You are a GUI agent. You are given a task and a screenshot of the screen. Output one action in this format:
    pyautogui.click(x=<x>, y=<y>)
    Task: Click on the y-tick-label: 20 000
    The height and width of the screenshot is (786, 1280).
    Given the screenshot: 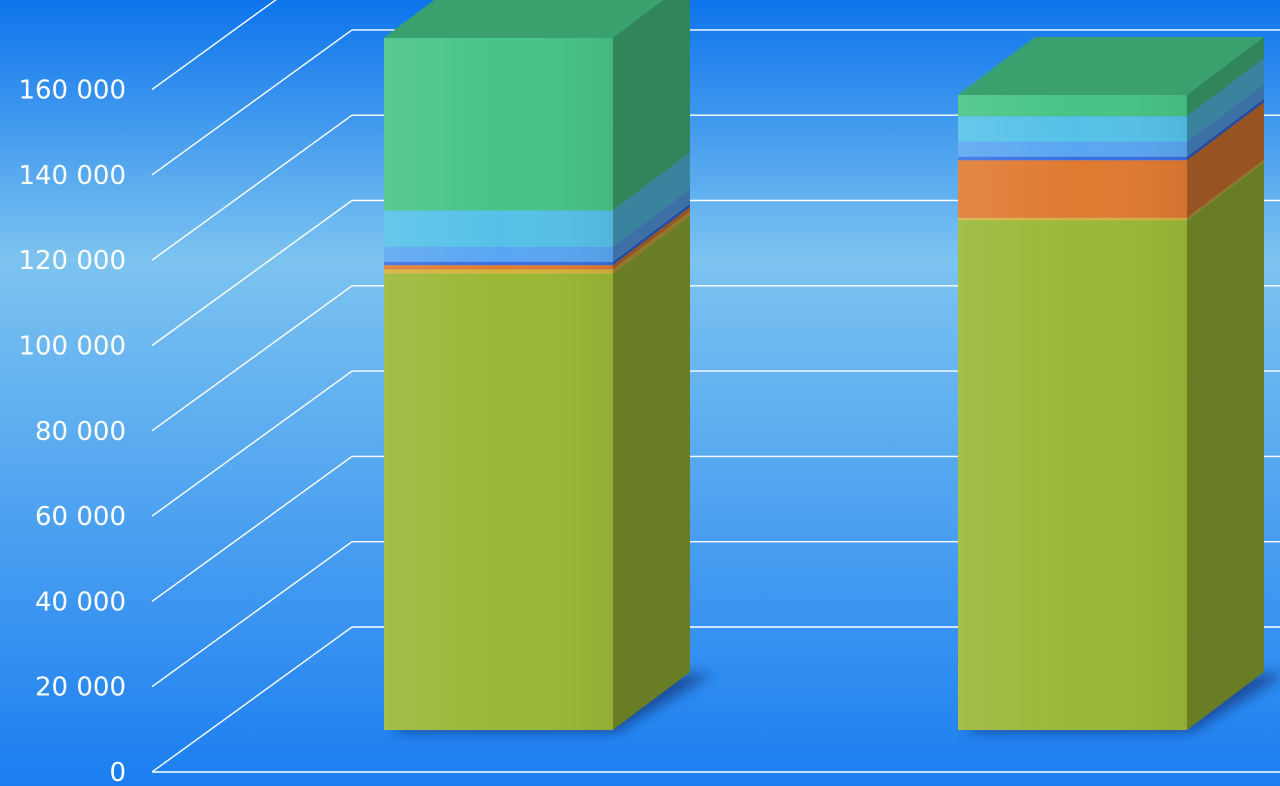 What is the action you would take?
    pyautogui.click(x=80, y=688)
    